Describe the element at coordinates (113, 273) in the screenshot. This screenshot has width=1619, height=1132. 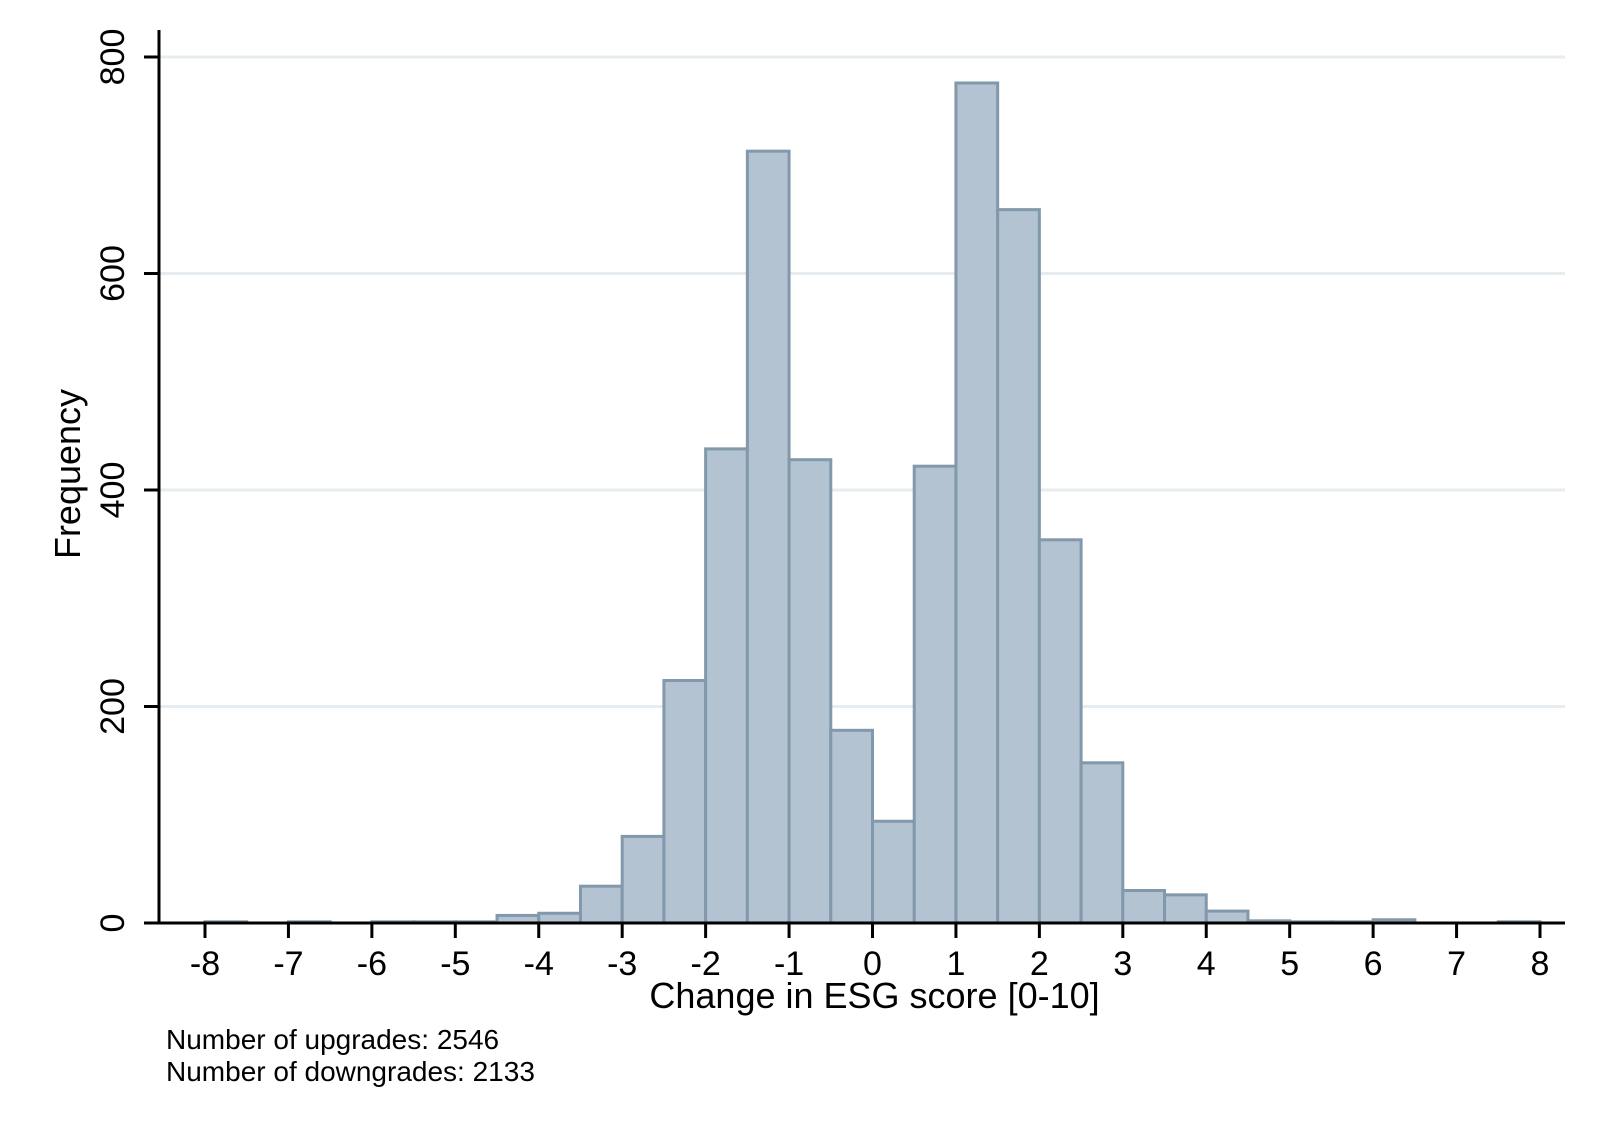
I see `y-tick-label: 600` at that location.